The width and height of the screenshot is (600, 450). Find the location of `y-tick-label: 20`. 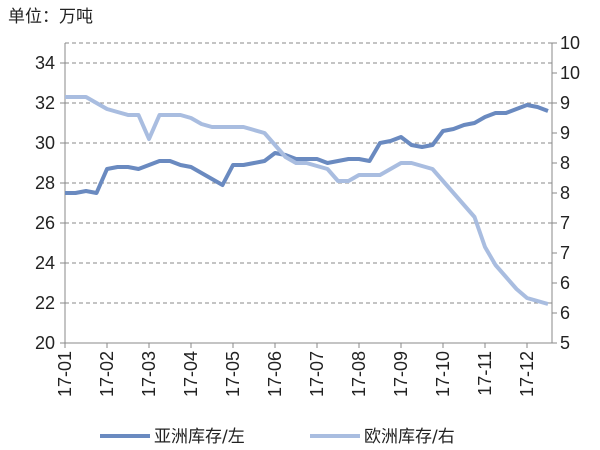

y-tick-label: 20 is located at coordinates (45, 343).